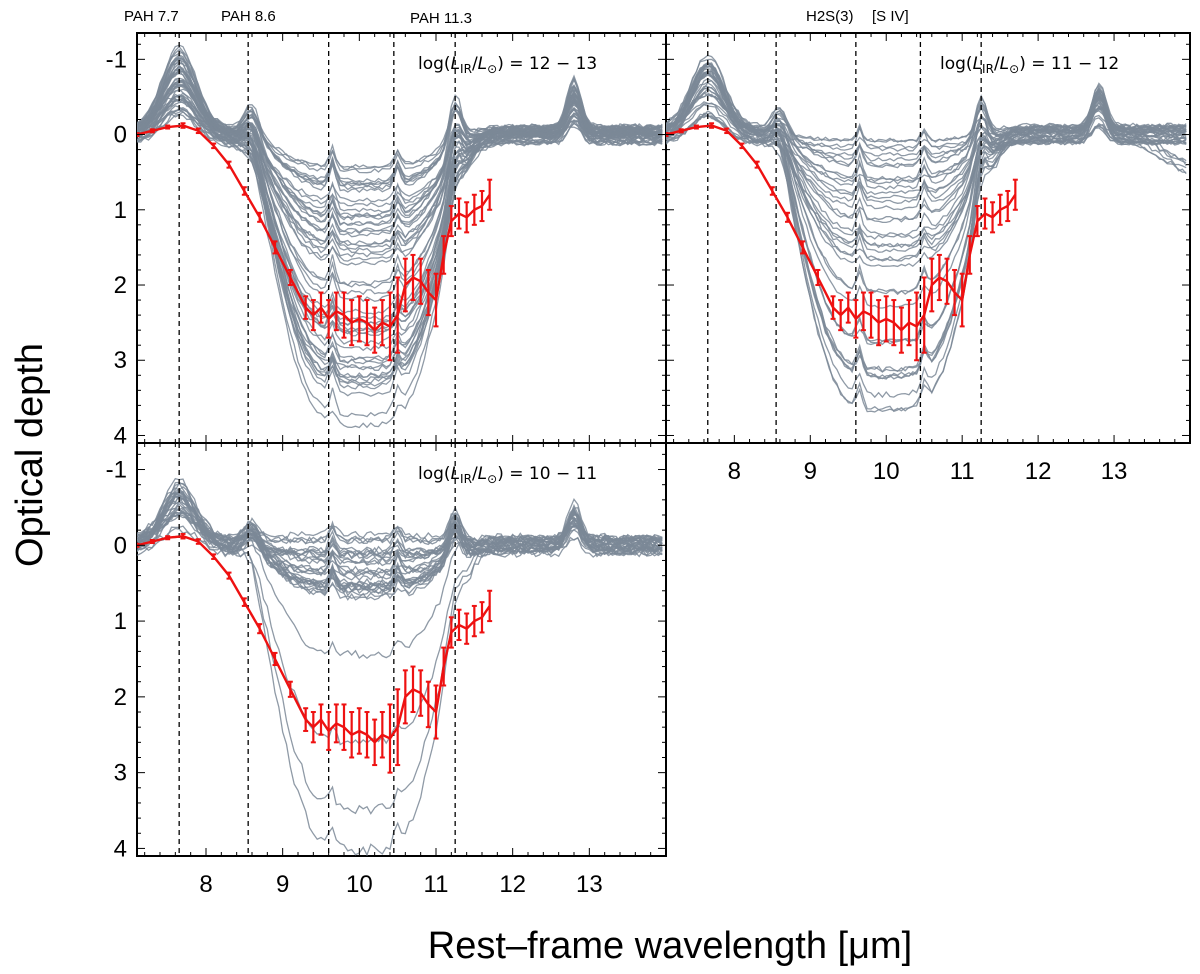 The width and height of the screenshot is (1200, 974). What do you see at coordinates (890, 16) in the screenshot?
I see `feature-label-siv: [S IV]` at bounding box center [890, 16].